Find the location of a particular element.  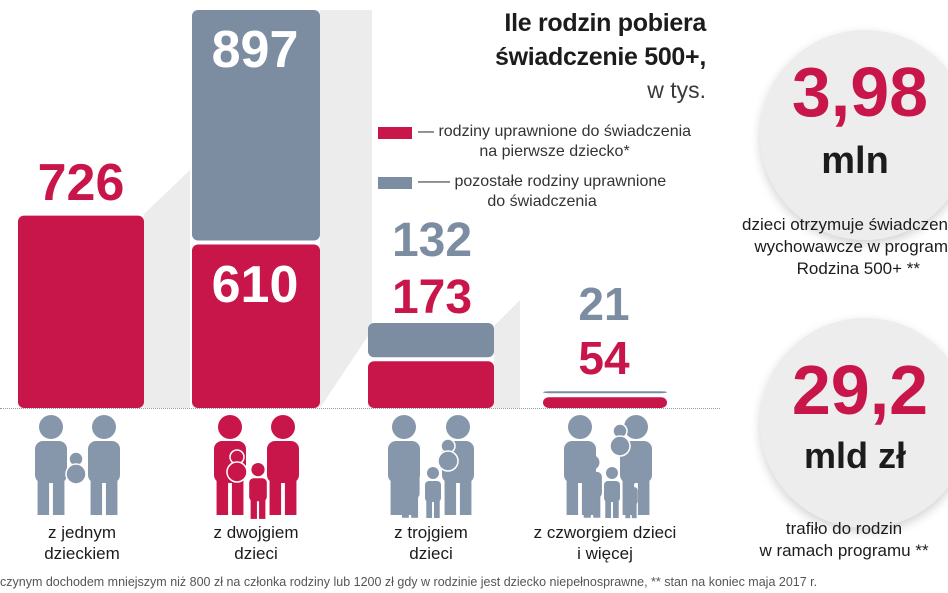

value-label-first-child: 610 is located at coordinates (255, 285).